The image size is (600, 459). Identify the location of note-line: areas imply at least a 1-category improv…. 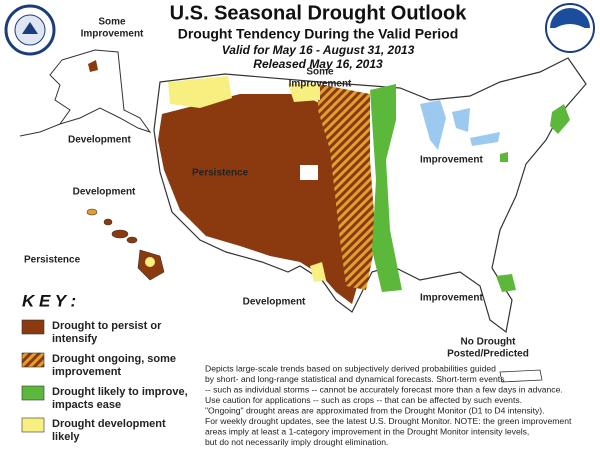
(367, 431).